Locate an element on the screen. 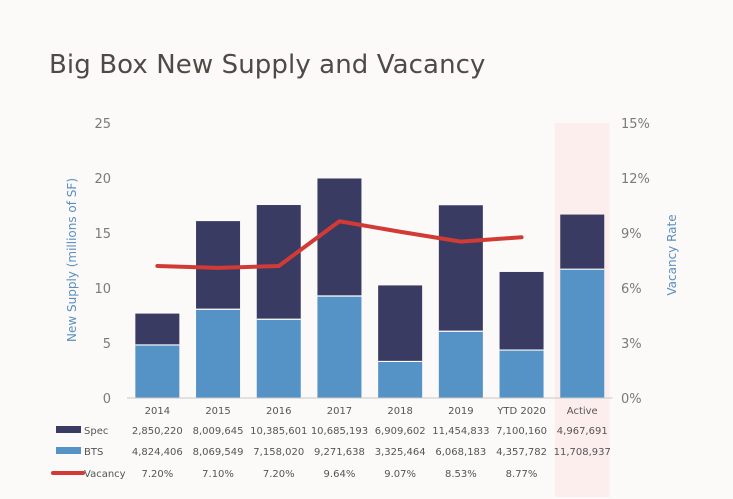 The image size is (733, 499). legend-swatch-spec is located at coordinates (68, 429).